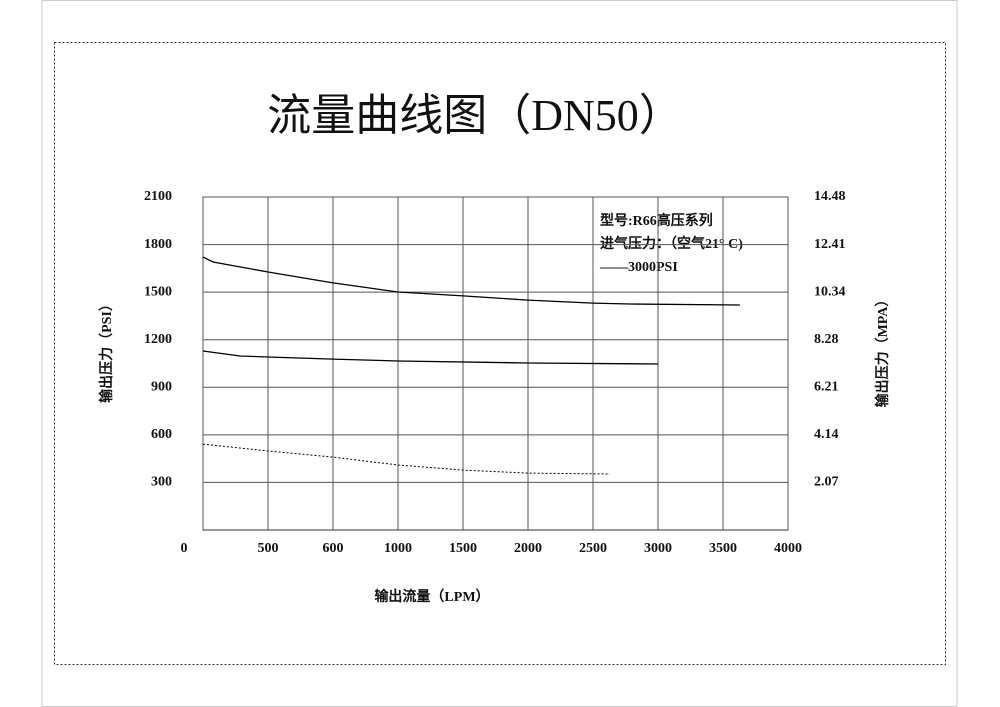 The height and width of the screenshot is (707, 1000). I want to click on y2-tick-label: 2.07, so click(826, 482).